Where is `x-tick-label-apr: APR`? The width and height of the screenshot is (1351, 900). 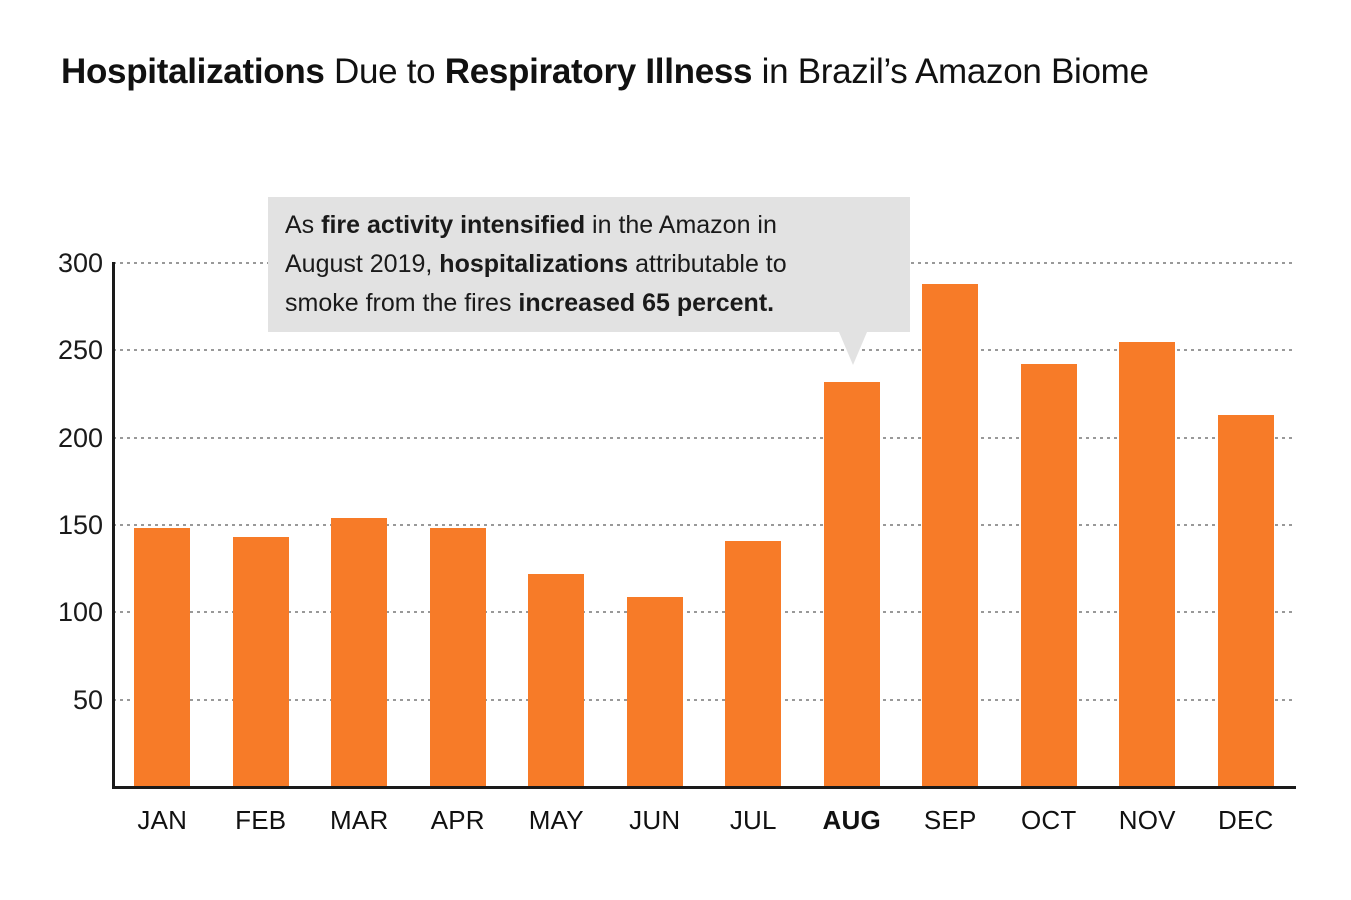
x-tick-label-apr: APR is located at coordinates (457, 820).